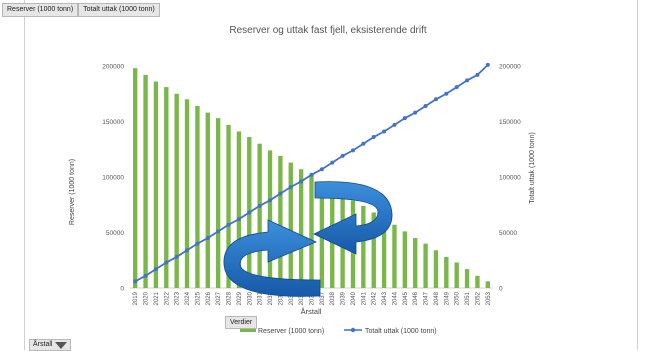 This screenshot has width=652, height=351. What do you see at coordinates (301, 228) in the screenshot?
I see `bar-2035` at bounding box center [301, 228].